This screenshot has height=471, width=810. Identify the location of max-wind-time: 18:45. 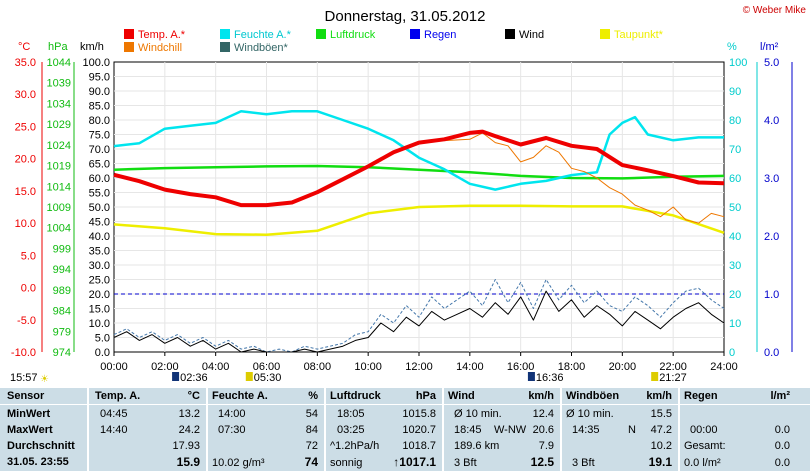
(468, 430).